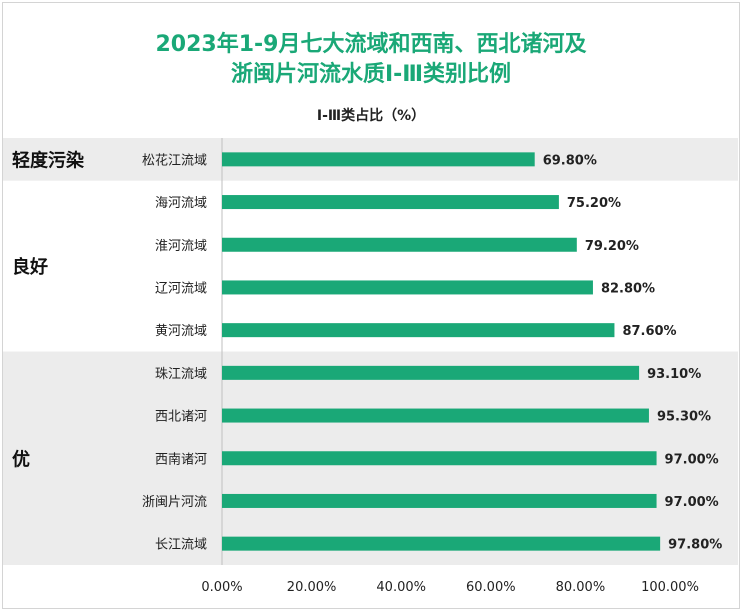  Describe the element at coordinates (48, 160) in the screenshot. I see `group-label: 轻度污染` at that location.